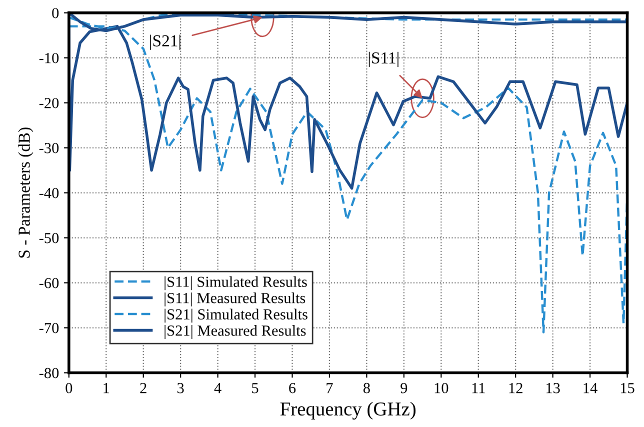 The image size is (644, 427). What do you see at coordinates (591, 388) in the screenshot?
I see `x-tick-label: 14` at bounding box center [591, 388].